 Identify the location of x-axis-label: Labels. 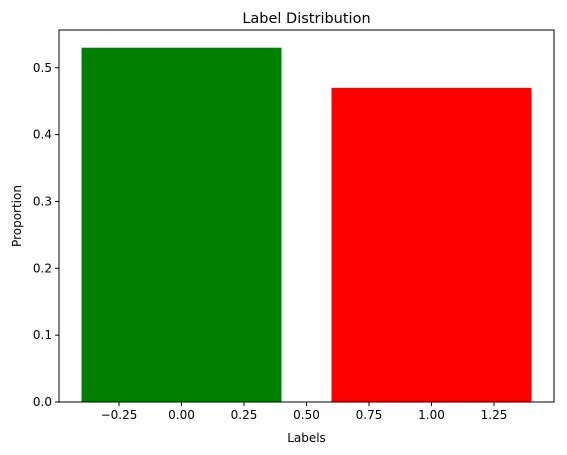
(306, 438).